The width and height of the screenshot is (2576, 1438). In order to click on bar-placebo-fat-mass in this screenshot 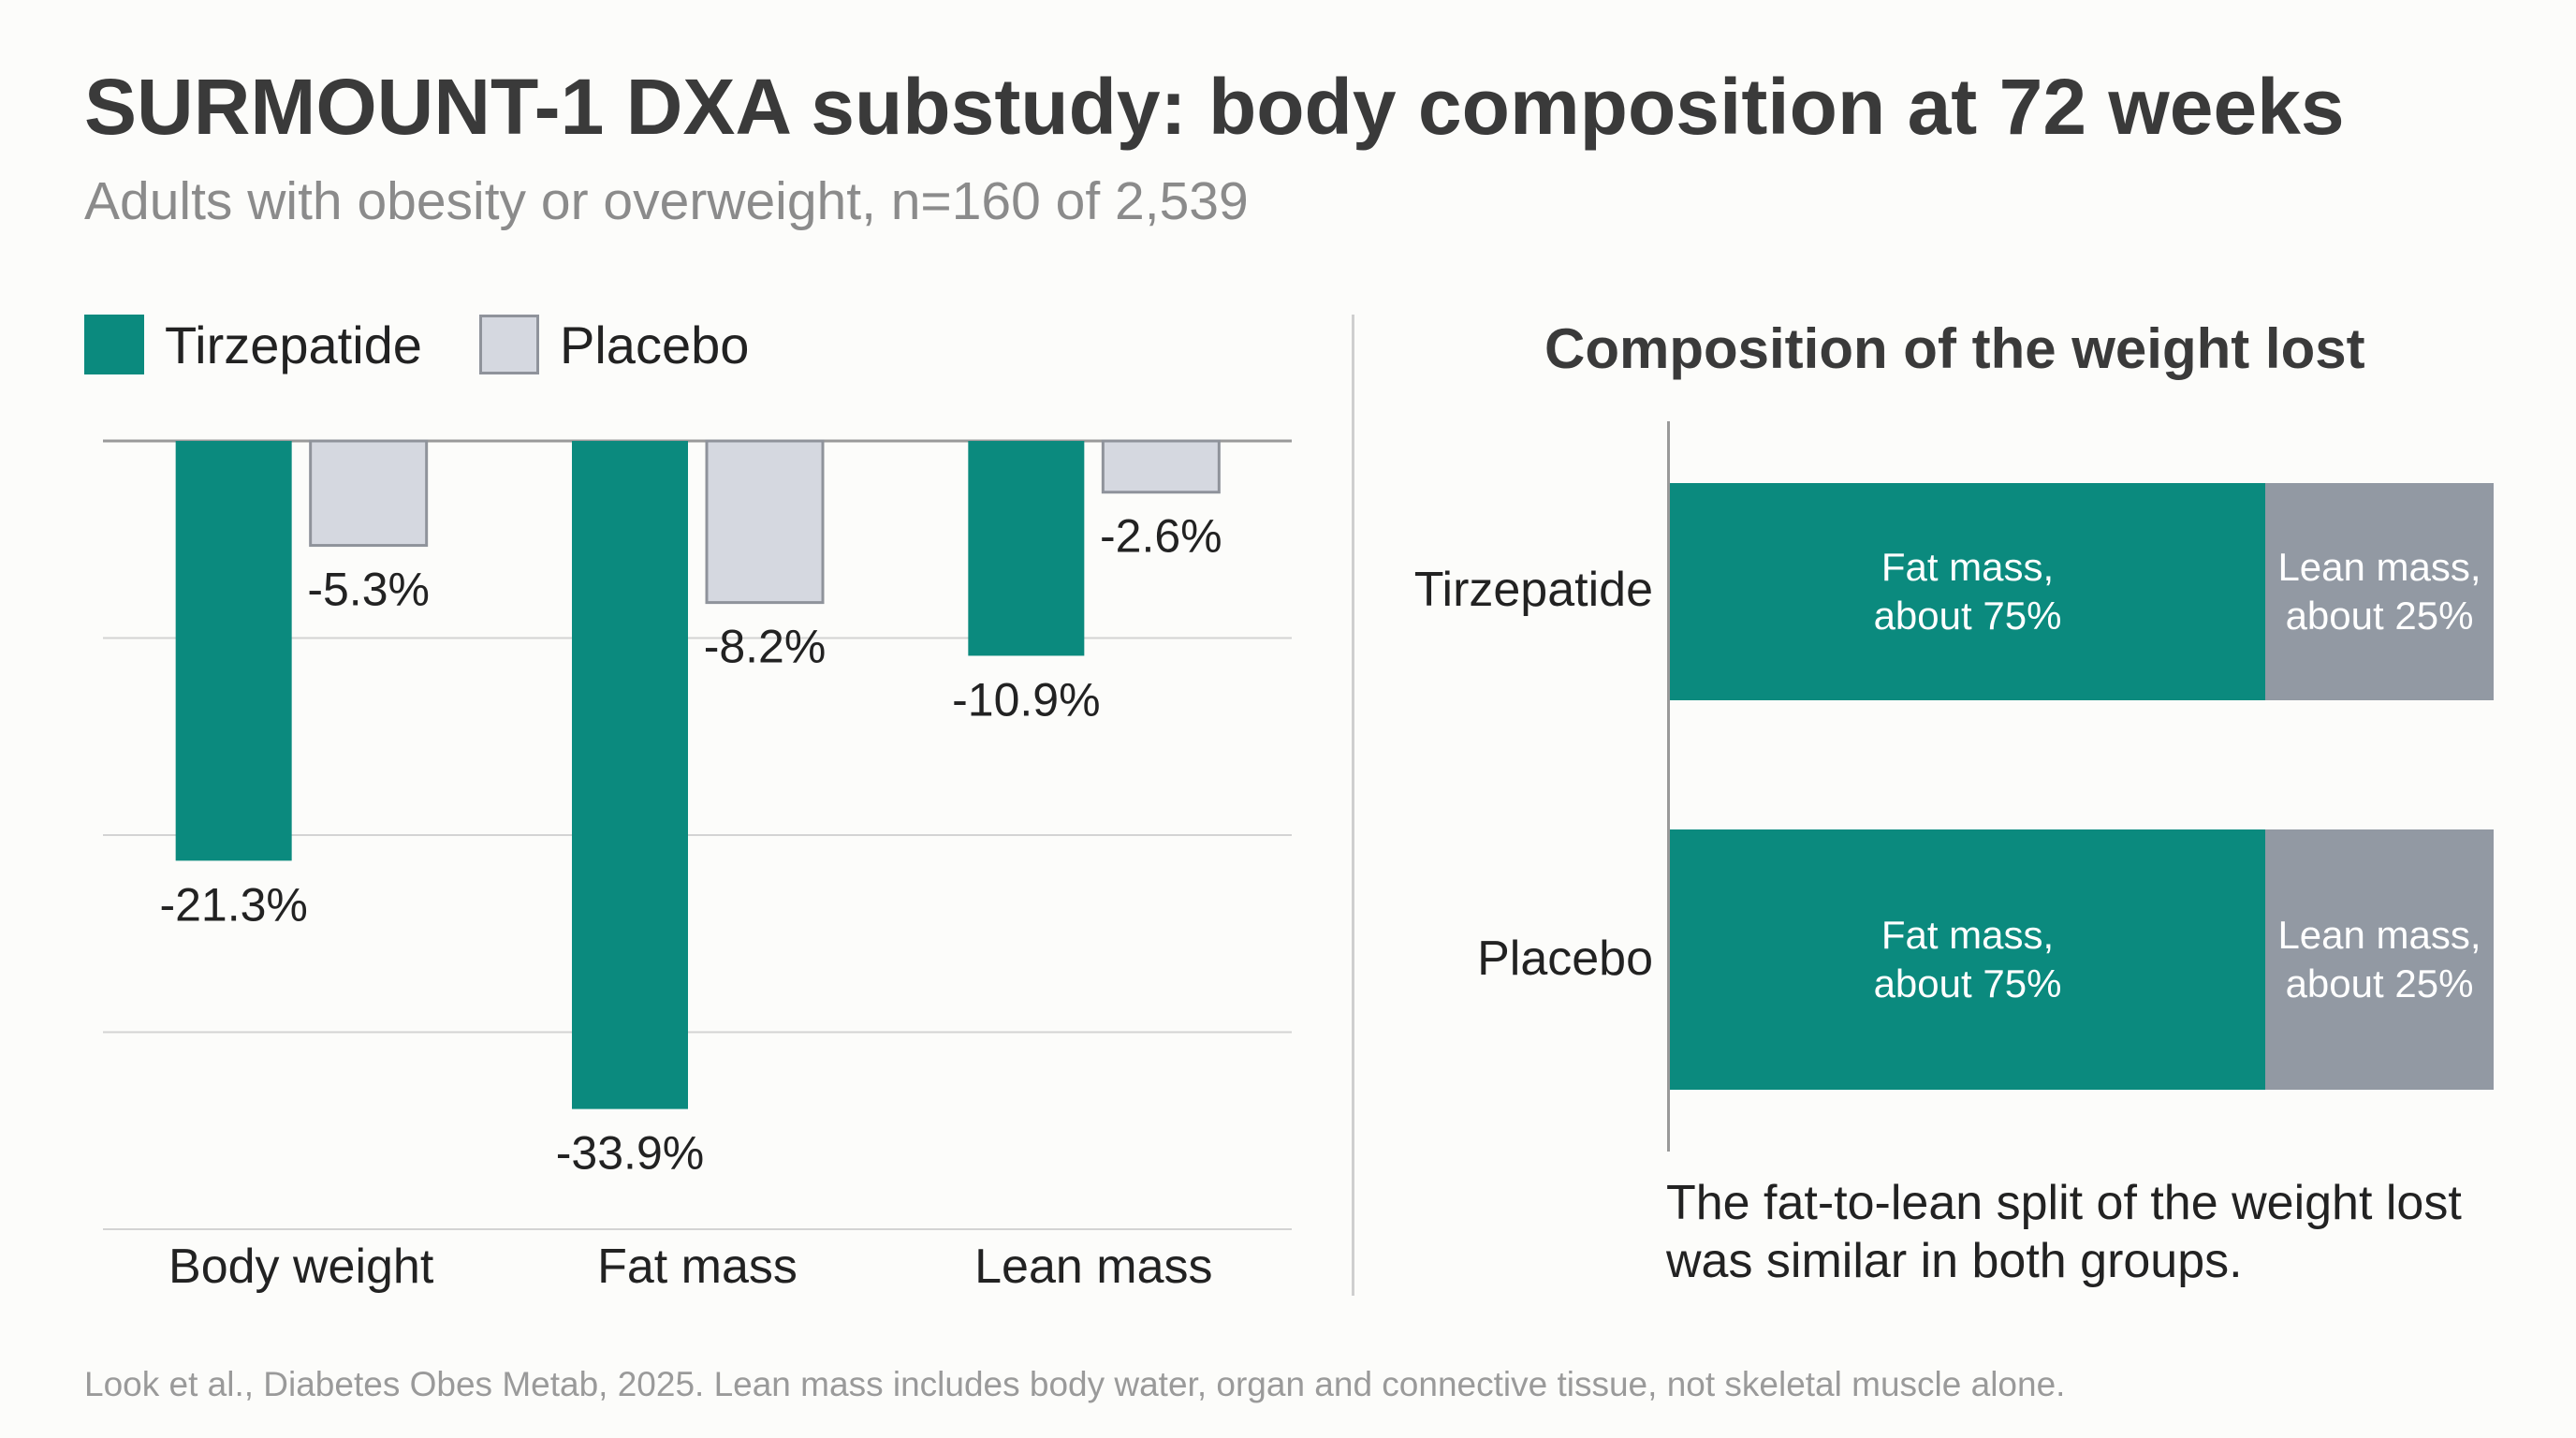, I will do `click(765, 522)`.